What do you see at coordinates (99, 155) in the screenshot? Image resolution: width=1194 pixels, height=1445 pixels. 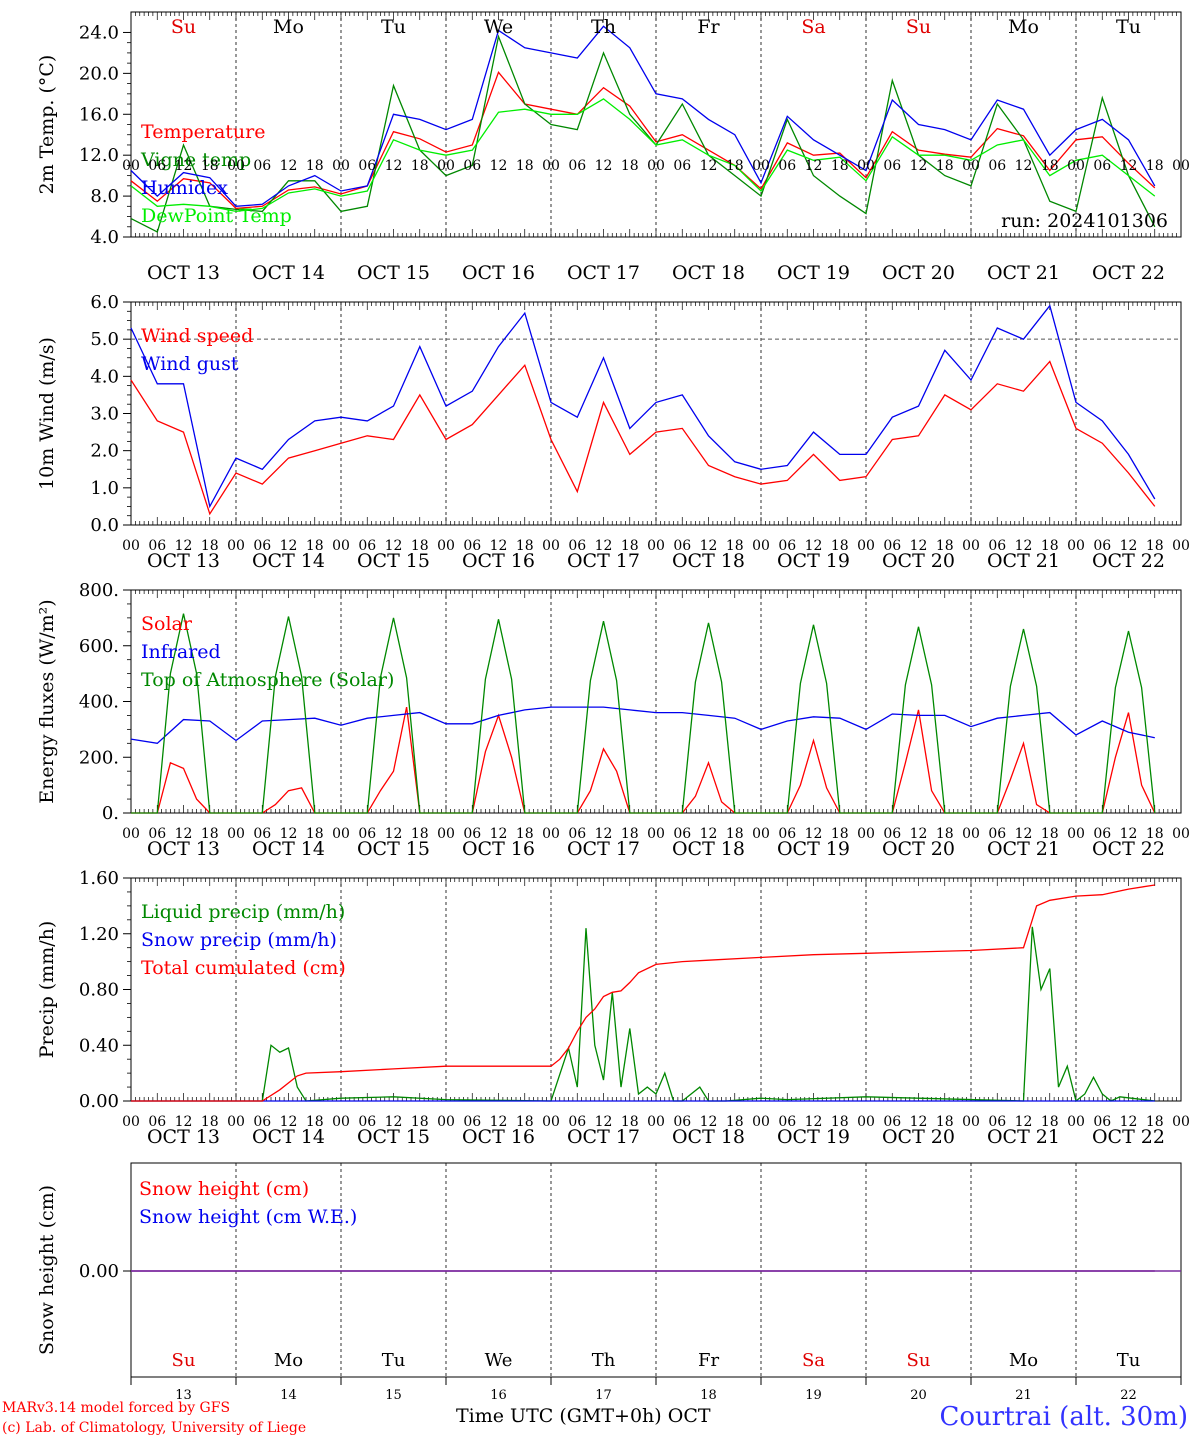 I see `y-tick-label: 12.0` at bounding box center [99, 155].